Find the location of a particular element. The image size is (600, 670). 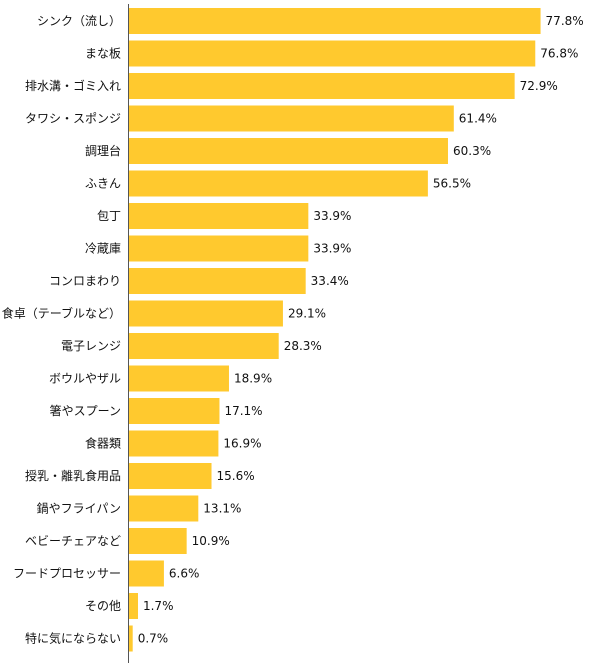

value-label: 33.4% is located at coordinates (330, 281).